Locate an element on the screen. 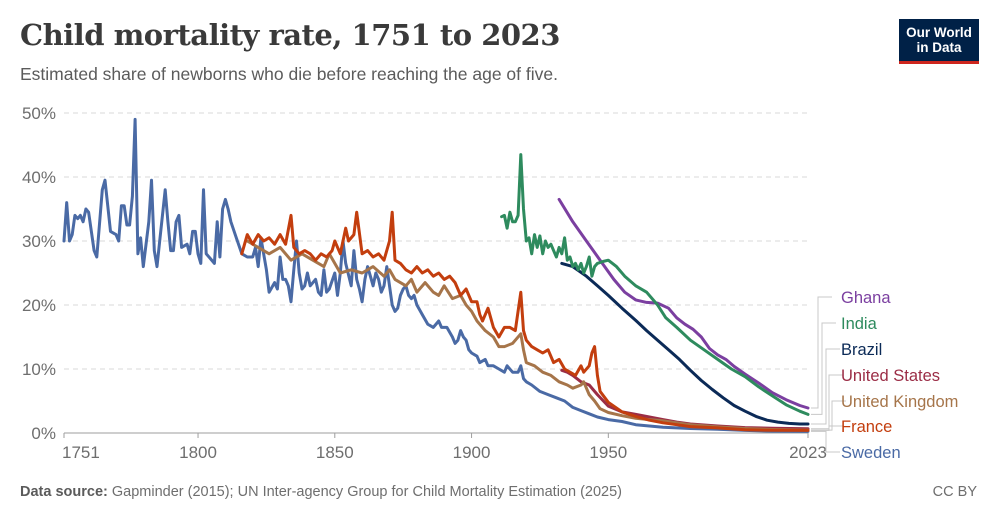 This screenshot has width=1000, height=523. legend-label-united-kingdom: United Kingdom is located at coordinates (899, 402).